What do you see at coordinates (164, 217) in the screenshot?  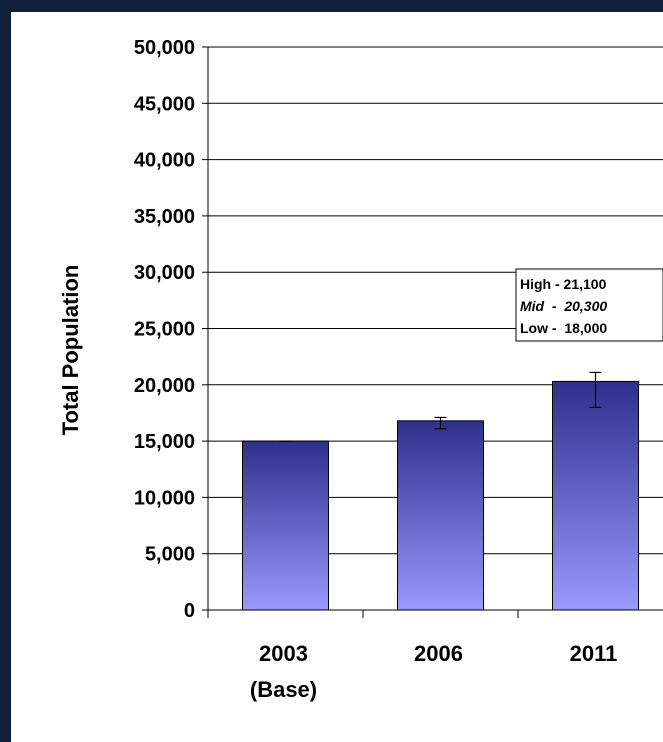 I see `y-tick-label: 35,000` at bounding box center [164, 217].